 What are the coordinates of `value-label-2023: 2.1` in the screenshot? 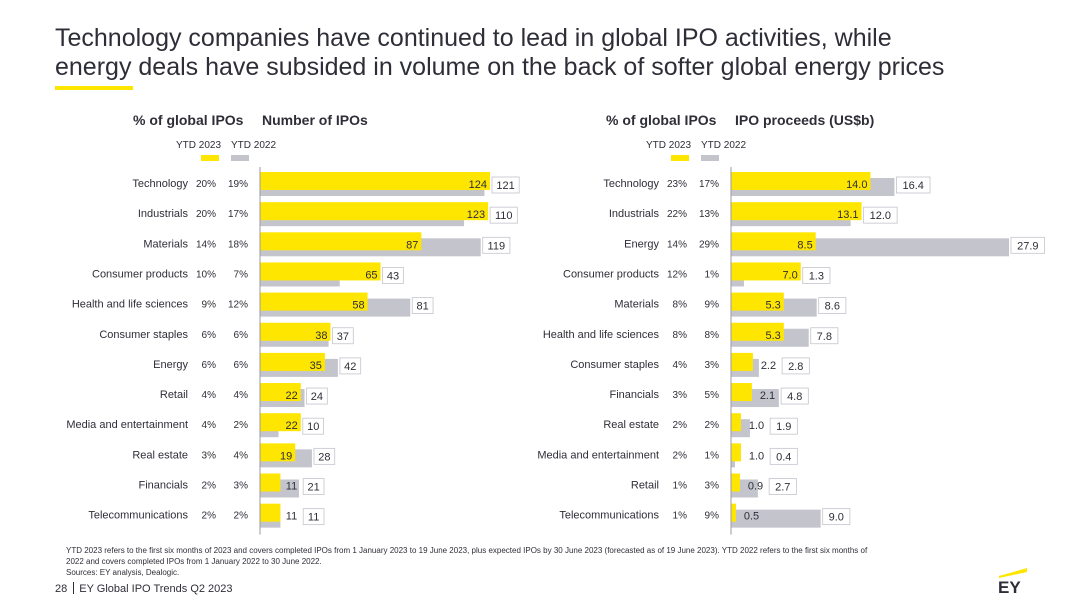 It's located at (767, 396).